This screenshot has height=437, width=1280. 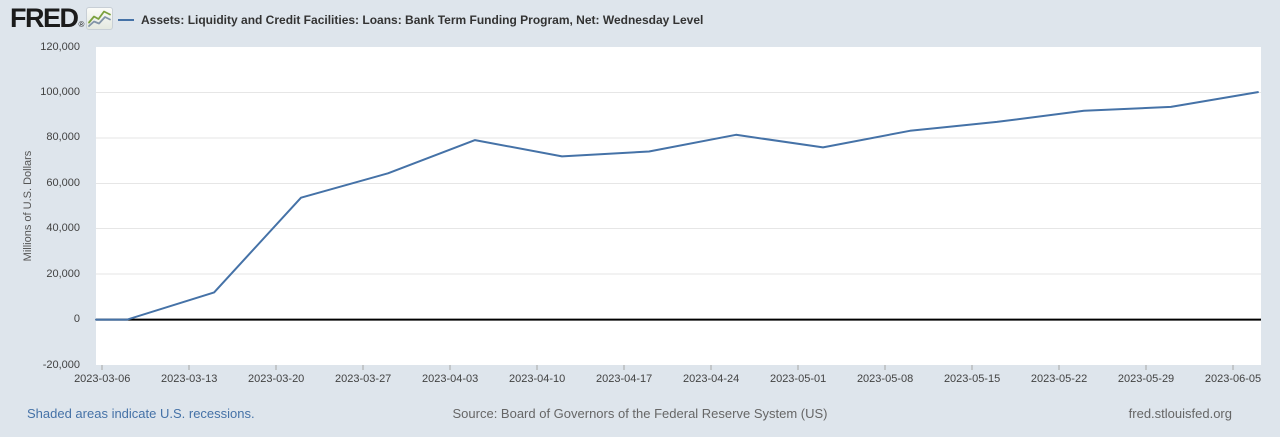 I want to click on x-tick-label: 2023-05-29, so click(x=1146, y=379).